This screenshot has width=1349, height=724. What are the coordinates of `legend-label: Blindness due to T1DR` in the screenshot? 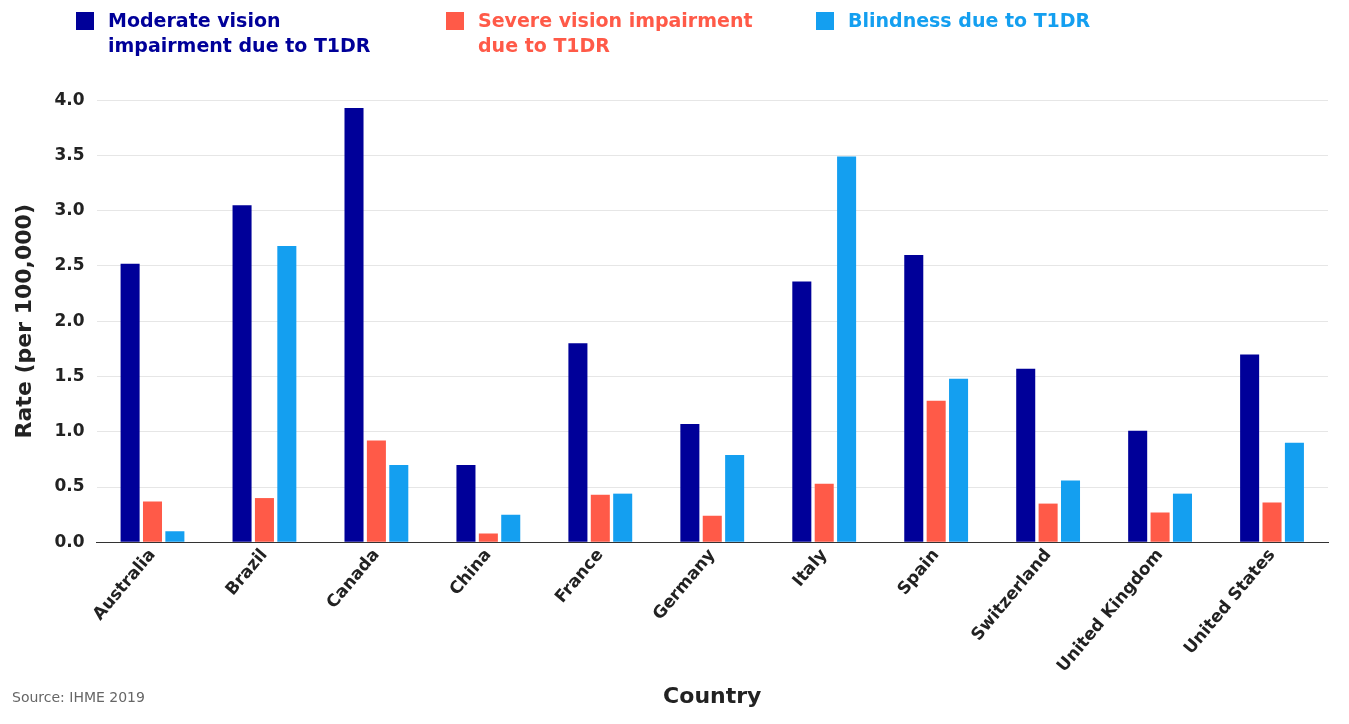 It's located at (970, 20).